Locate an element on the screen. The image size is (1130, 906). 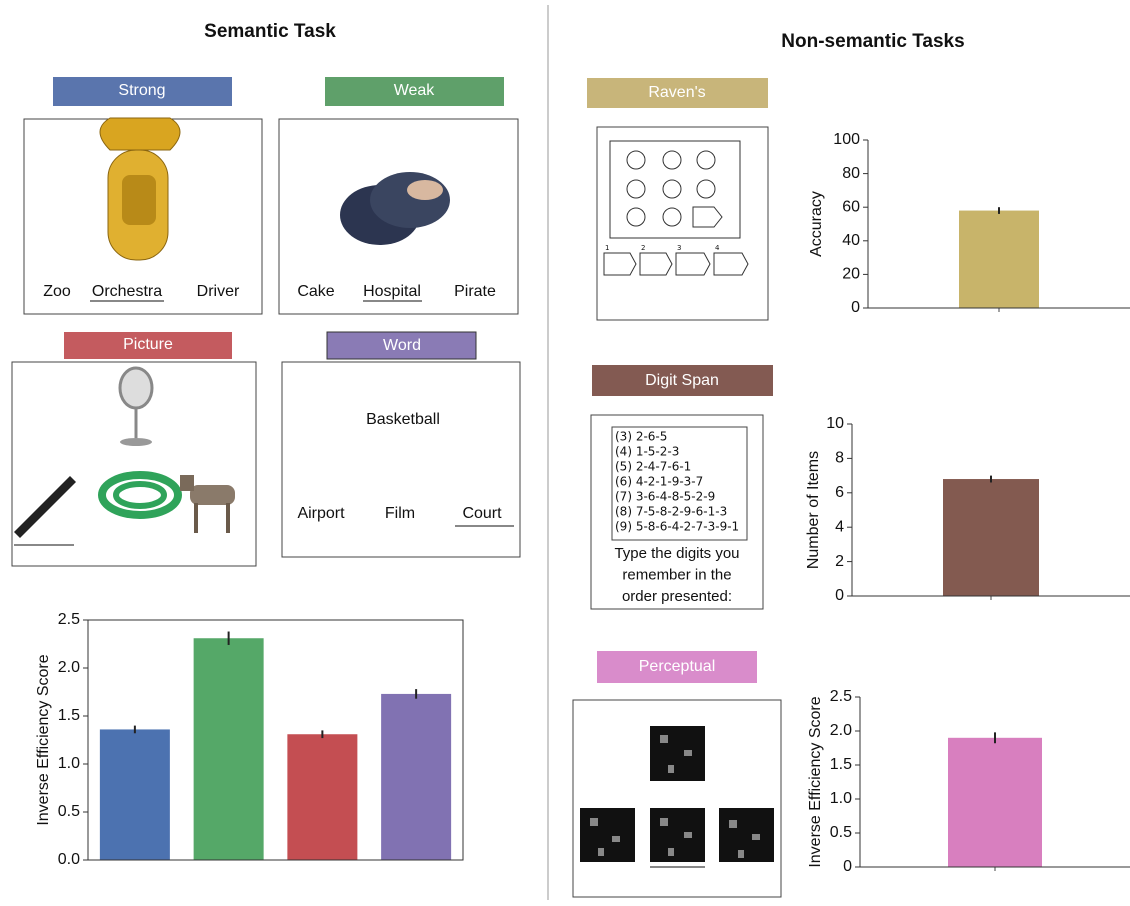
panel-label: Picture is located at coordinates (148, 344).